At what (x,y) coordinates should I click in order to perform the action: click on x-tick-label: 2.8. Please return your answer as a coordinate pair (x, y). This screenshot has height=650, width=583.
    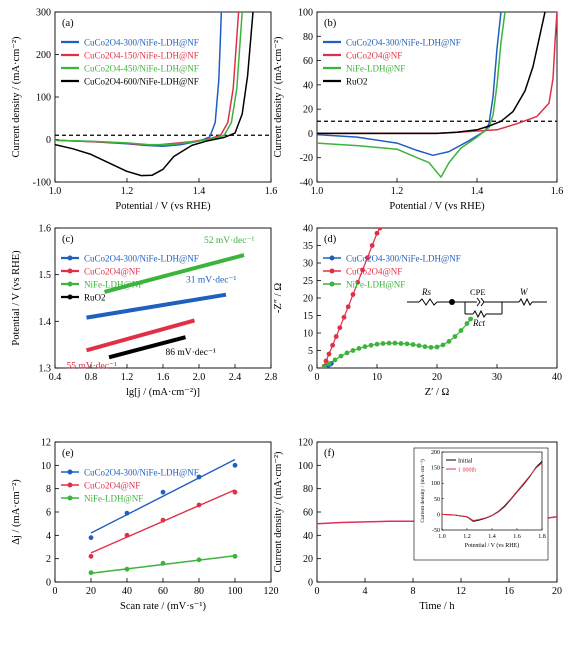
    Looking at the image, I should click on (271, 377).